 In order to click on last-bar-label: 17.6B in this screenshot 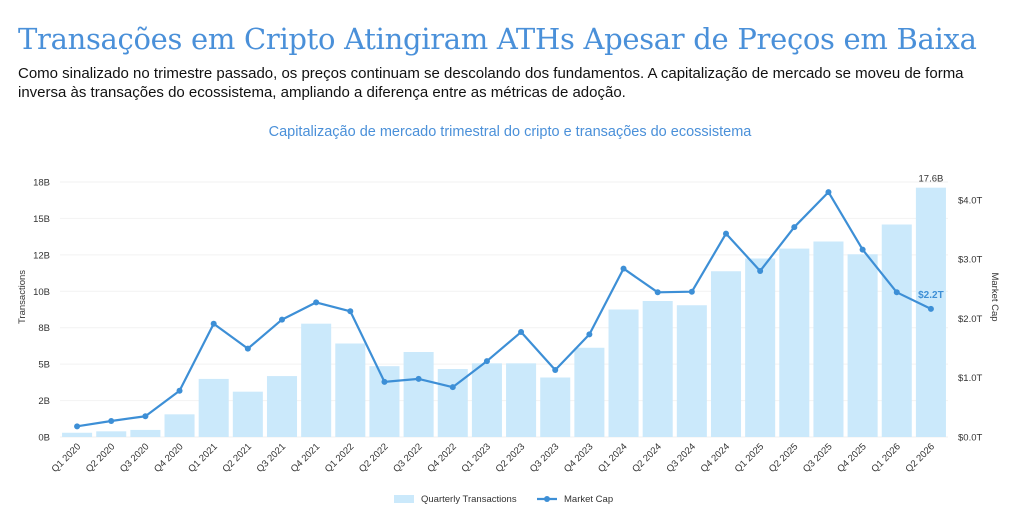, I will do `click(931, 179)`.